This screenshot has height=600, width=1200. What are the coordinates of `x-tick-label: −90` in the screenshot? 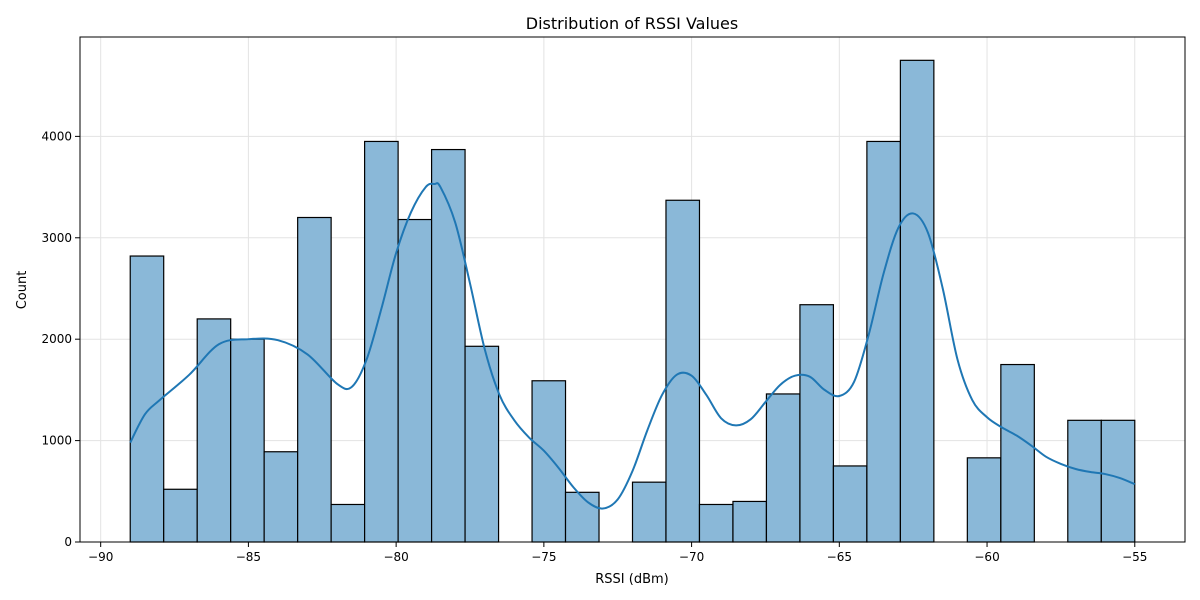 It's located at (100, 557).